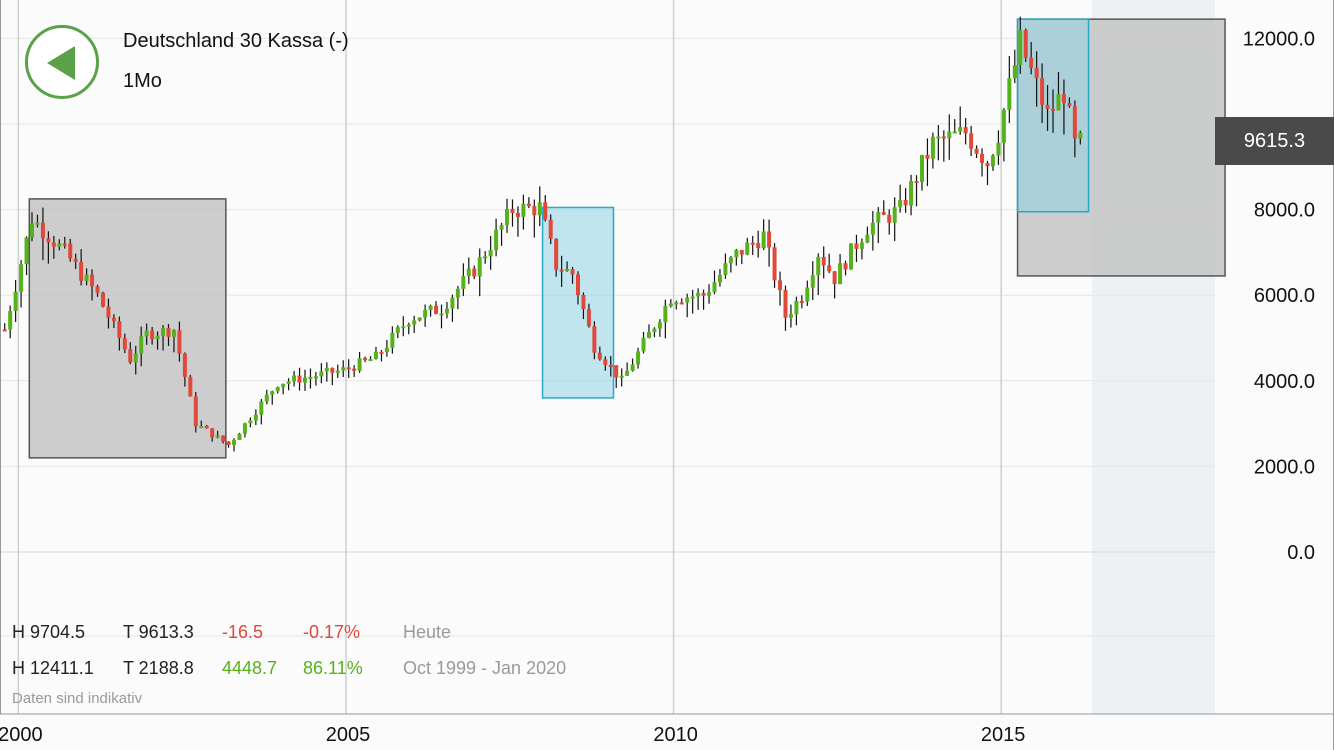  I want to click on period-label: 1Mo, so click(142, 81).